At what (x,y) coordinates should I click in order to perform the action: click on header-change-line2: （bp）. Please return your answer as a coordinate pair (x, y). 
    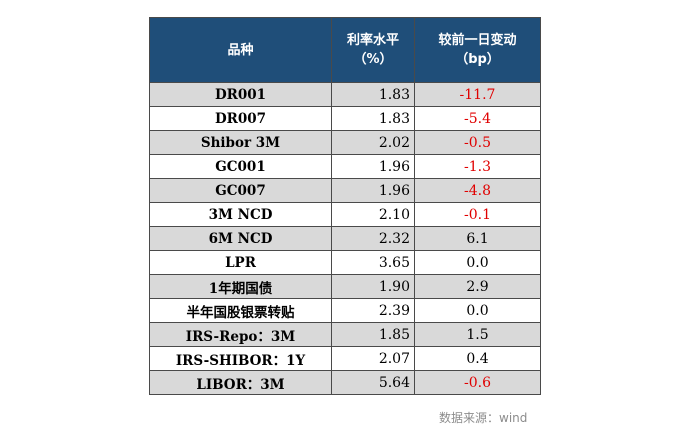
    Looking at the image, I should click on (477, 59).